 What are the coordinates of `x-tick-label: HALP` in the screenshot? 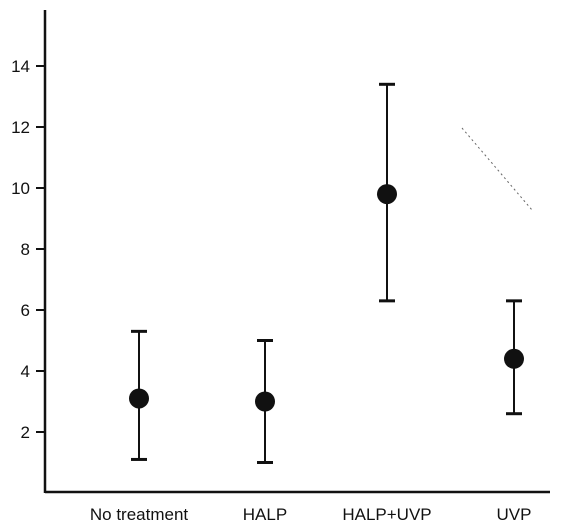 It's located at (265, 514).